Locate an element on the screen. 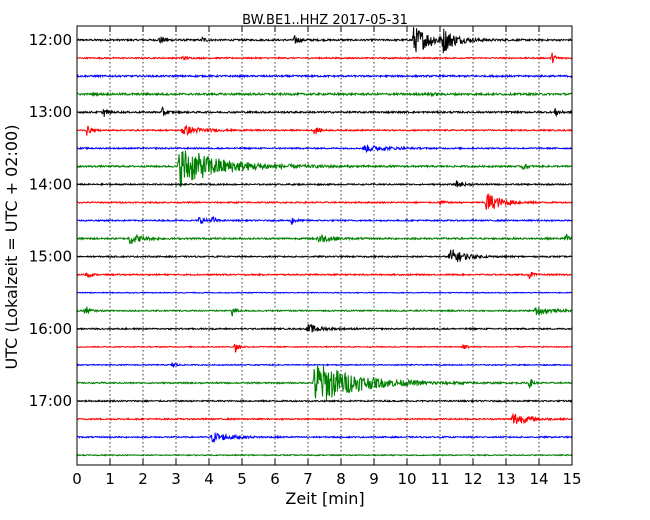 Image resolution: width=650 pixels, height=520 pixels. x-tick-label: 12 is located at coordinates (472, 479).